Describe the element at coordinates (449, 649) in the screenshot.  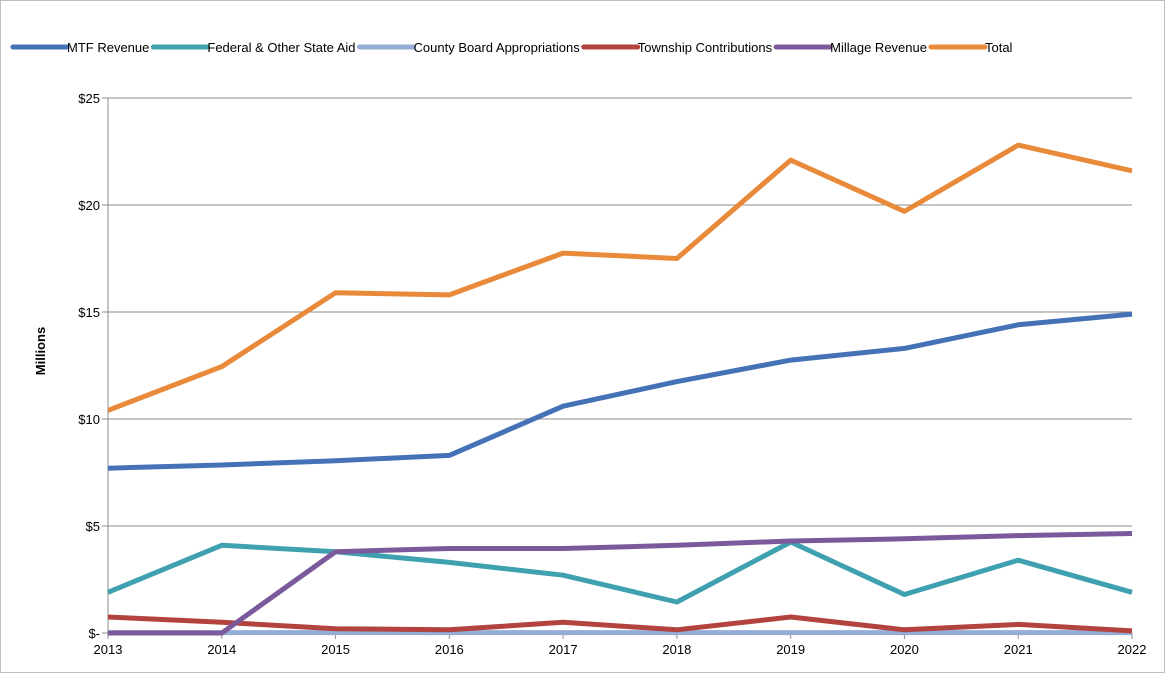
I see `x-tick-label: 2016` at that location.